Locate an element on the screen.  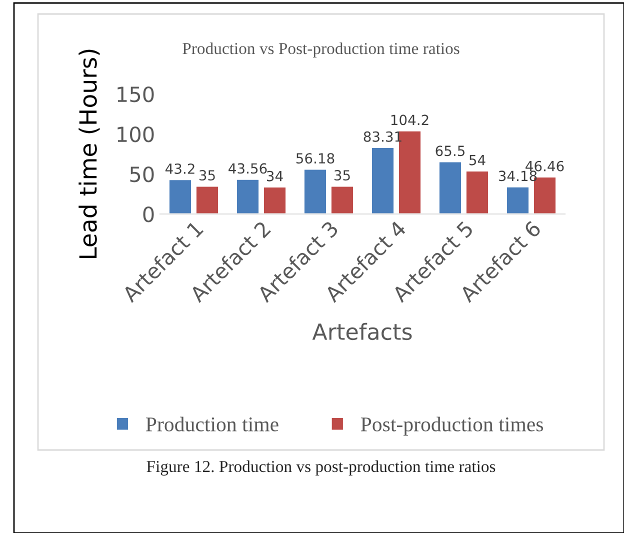
caption: Figure 12. Production vs post-production time ratios is located at coordinates (321, 468).